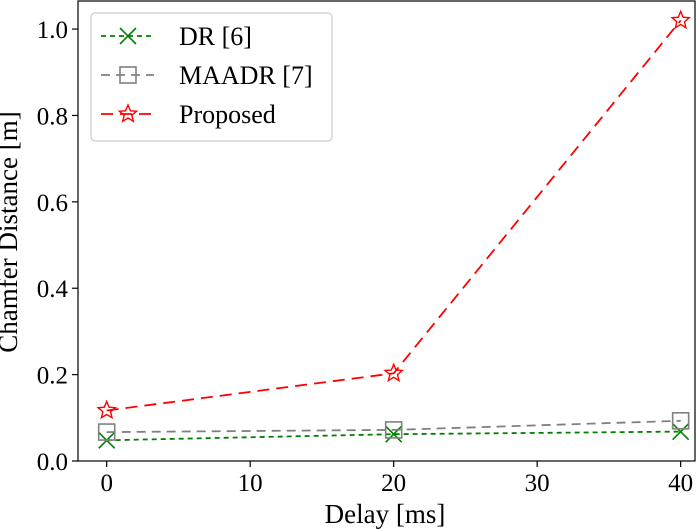 Image resolution: width=696 pixels, height=529 pixels. What do you see at coordinates (52, 203) in the screenshot?
I see `y-tick-label: 0.6` at bounding box center [52, 203].